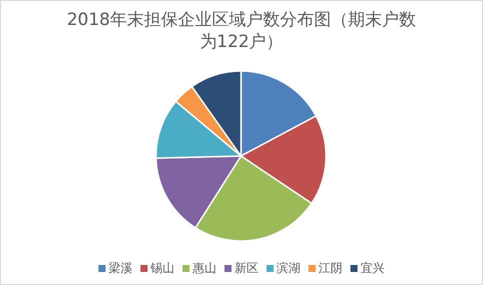 The image size is (483, 285). Describe the element at coordinates (120, 268) in the screenshot. I see `legend-label: 梁溪` at that location.